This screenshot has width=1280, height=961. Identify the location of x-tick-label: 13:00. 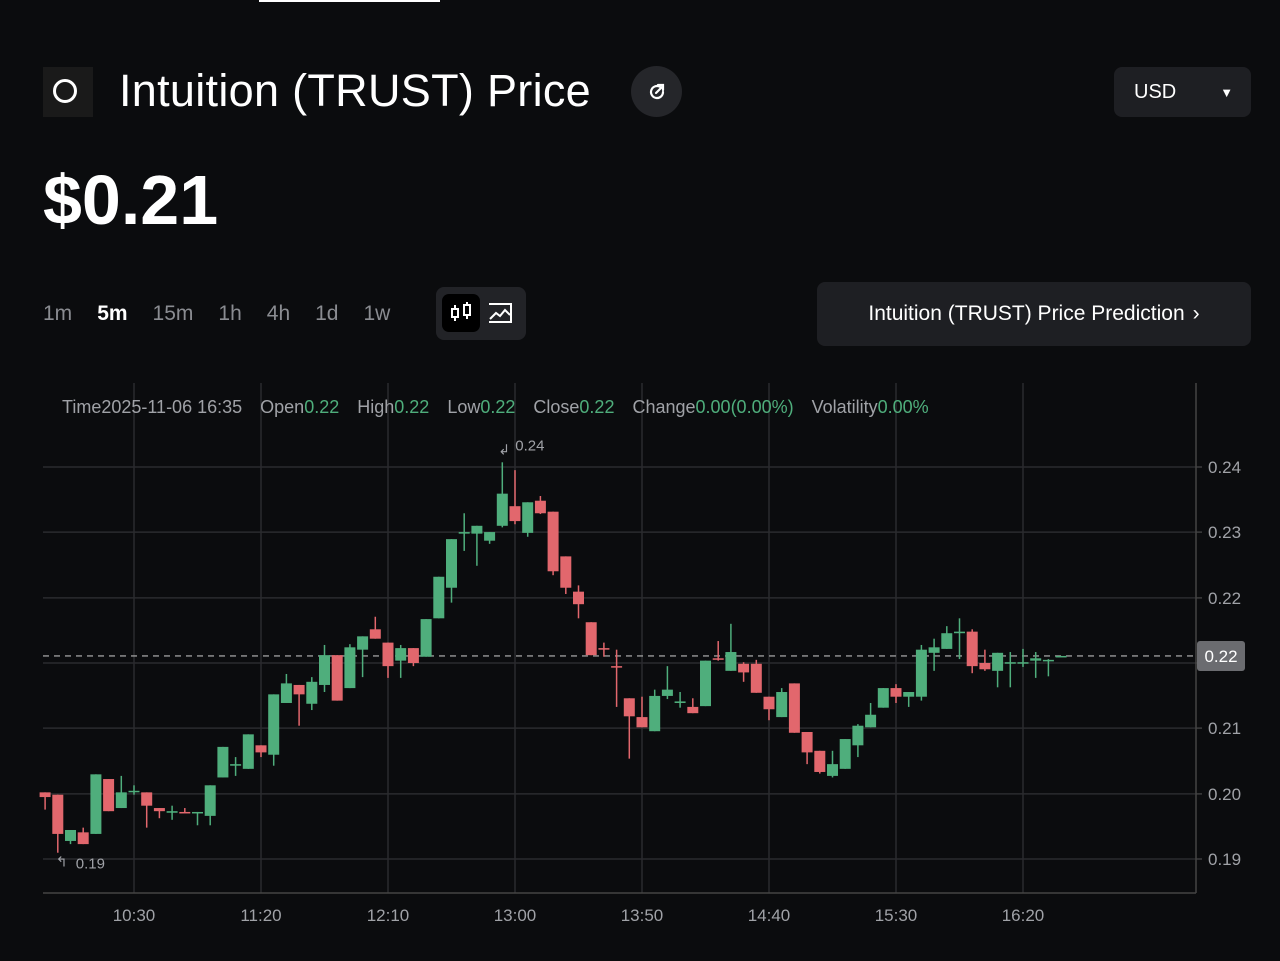
(515, 915).